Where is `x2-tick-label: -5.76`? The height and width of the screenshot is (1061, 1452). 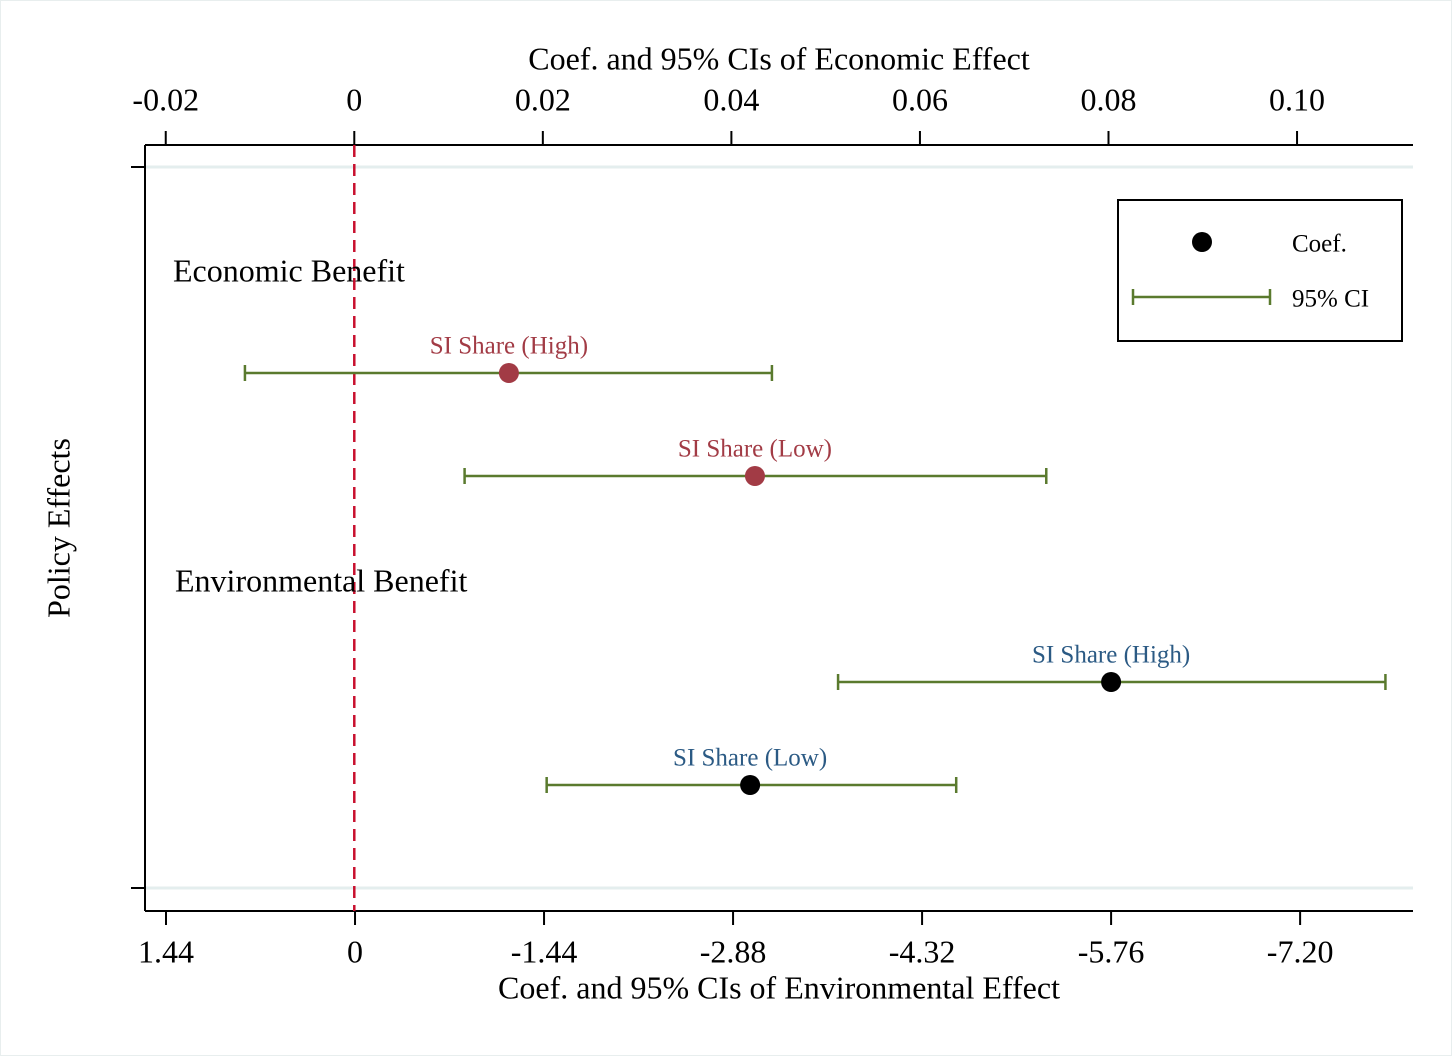
x2-tick-label: -5.76 is located at coordinates (1111, 951).